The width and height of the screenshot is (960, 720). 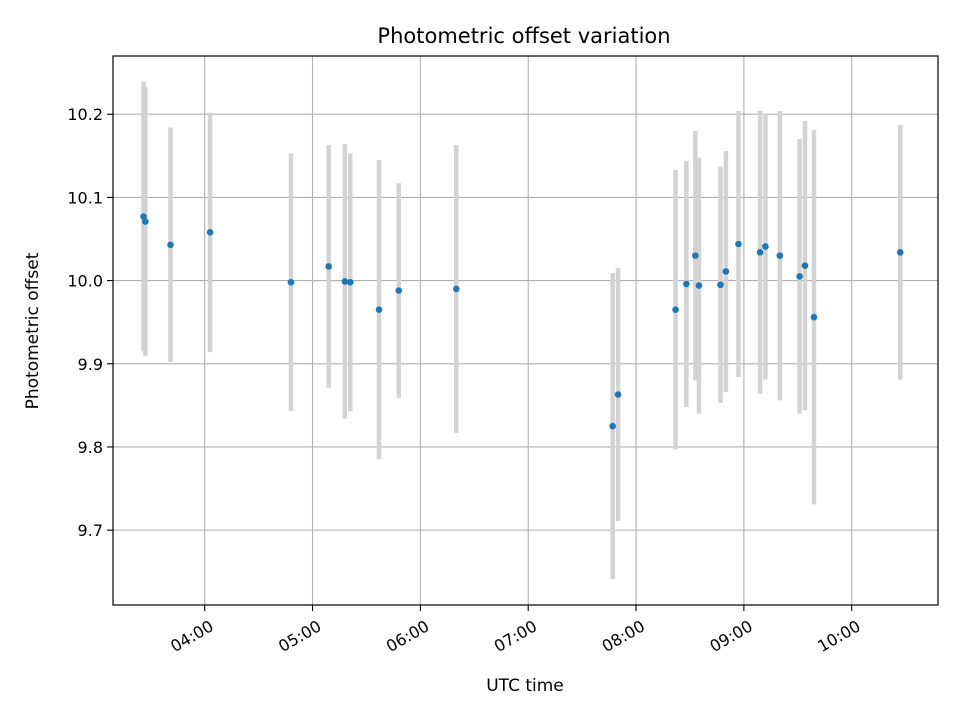 I want to click on x-tick-label: 07:00, so click(x=515, y=636).